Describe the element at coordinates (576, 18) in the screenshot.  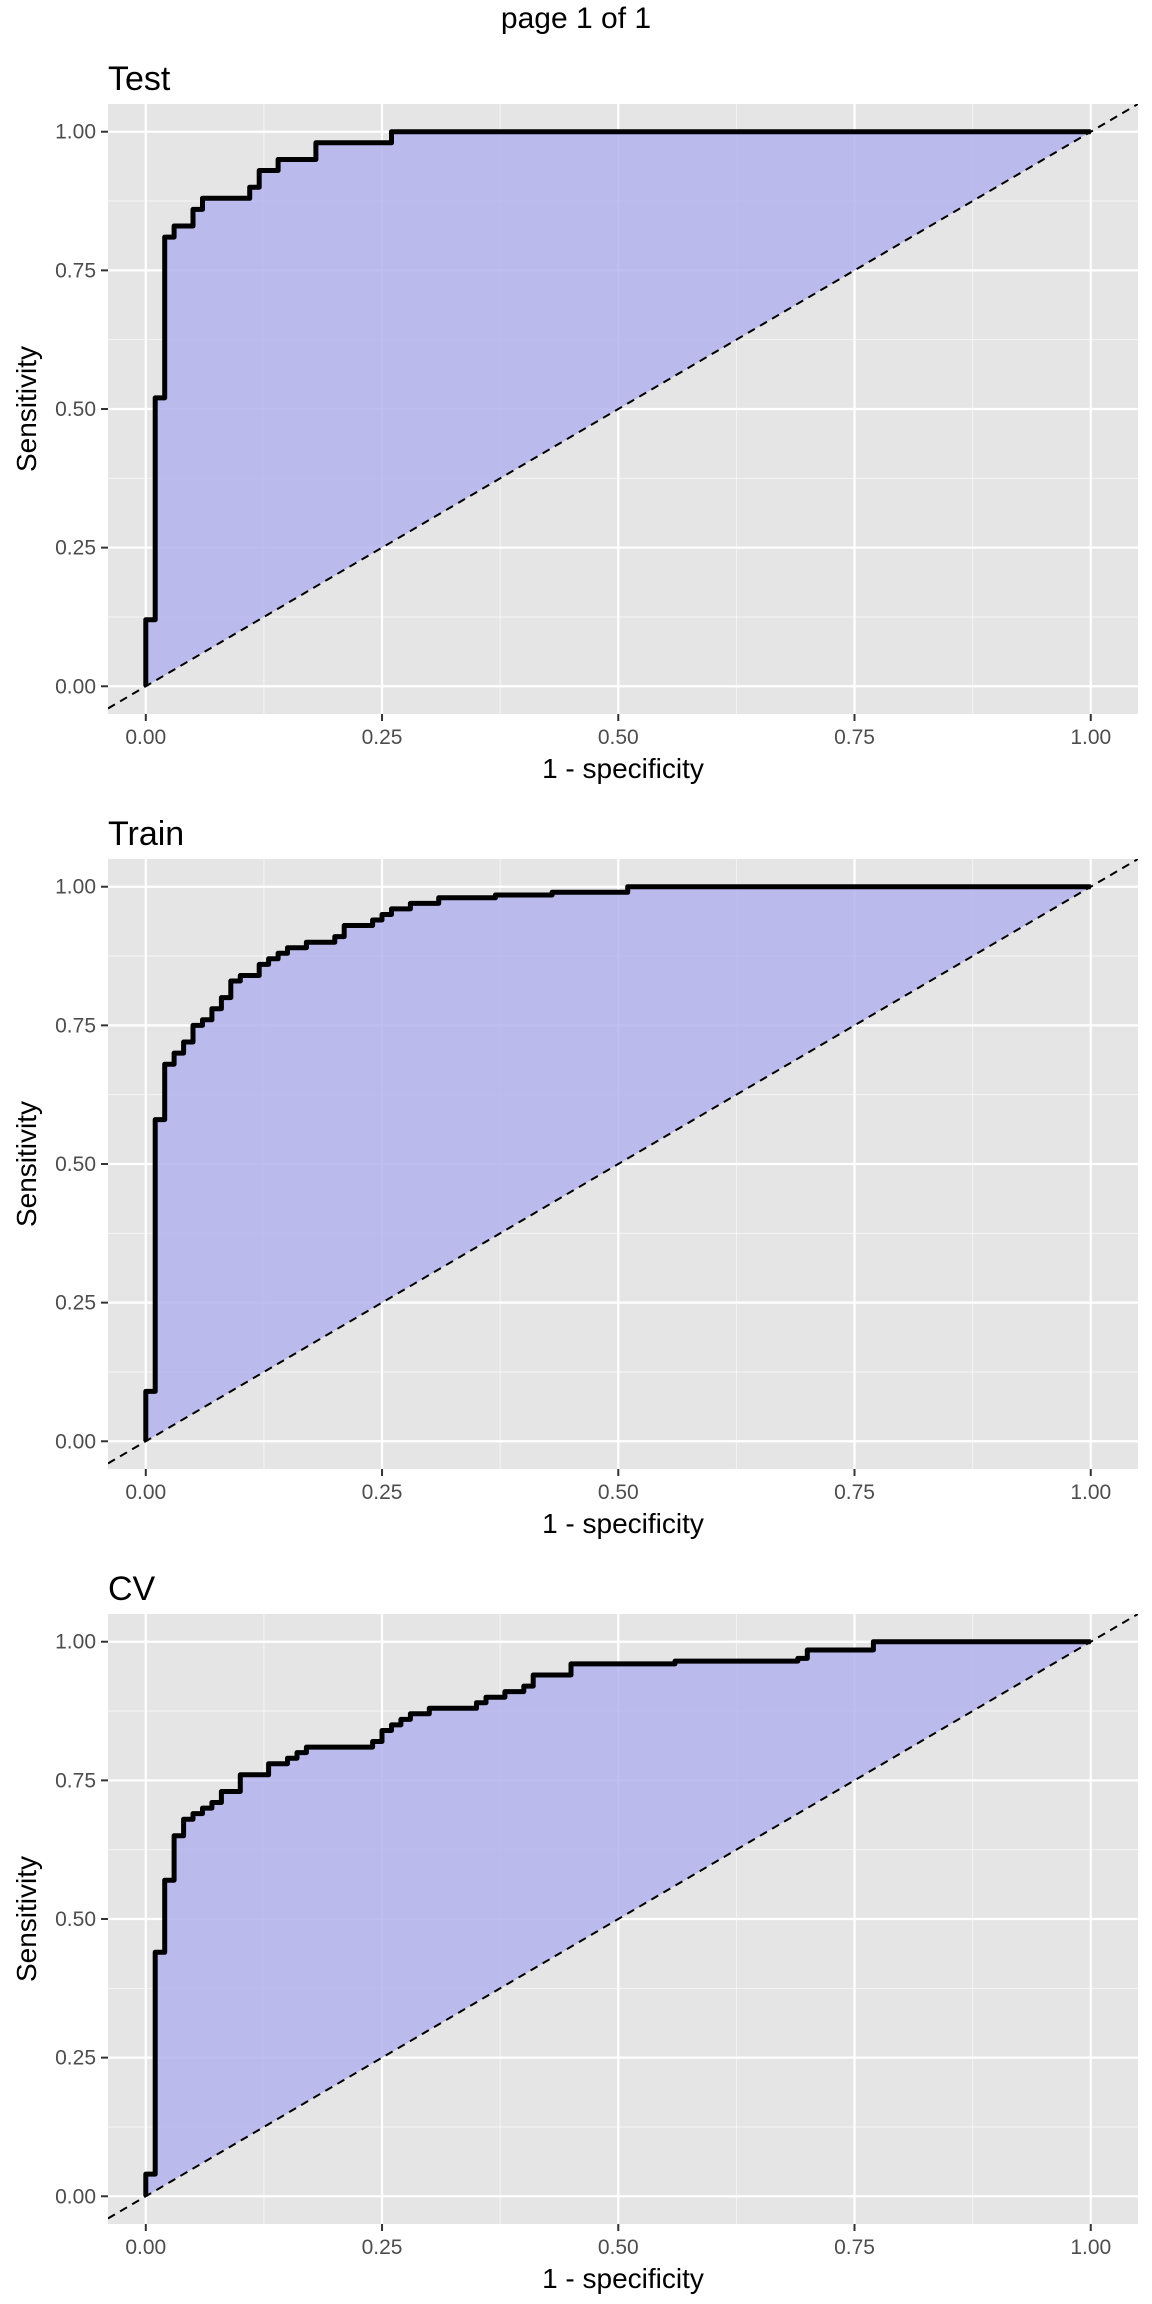
I see `page-label: page 1 of 1` at that location.